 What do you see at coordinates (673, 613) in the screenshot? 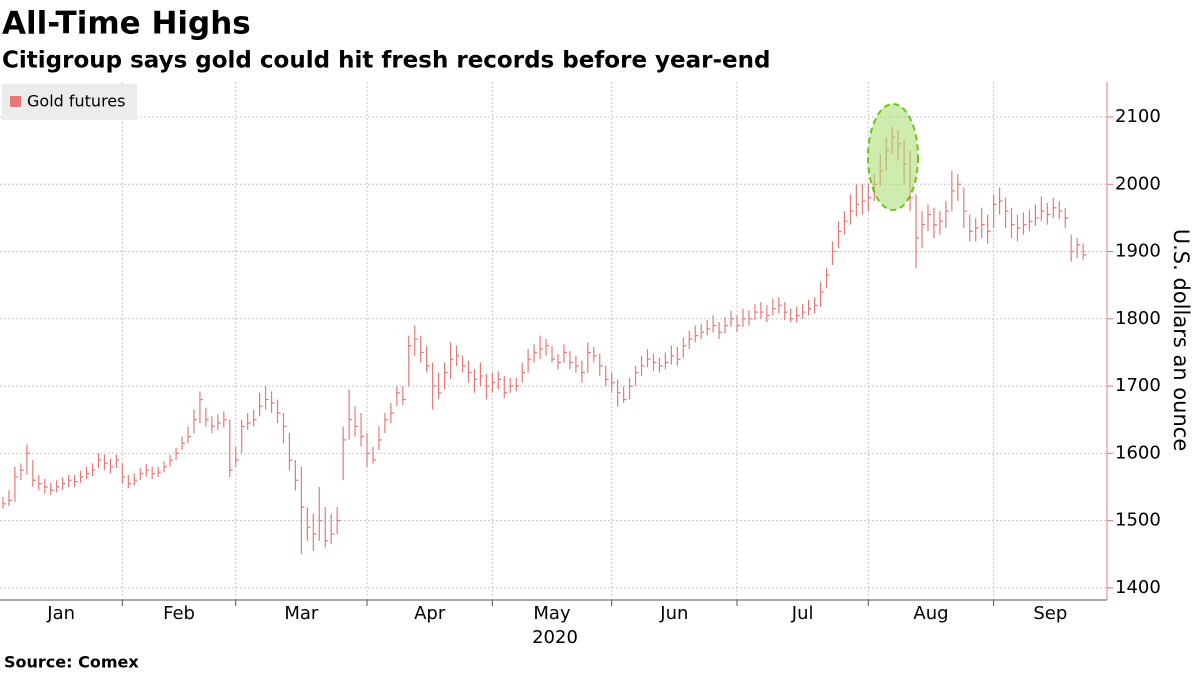
I see `x-tick-label: Jun` at bounding box center [673, 613].